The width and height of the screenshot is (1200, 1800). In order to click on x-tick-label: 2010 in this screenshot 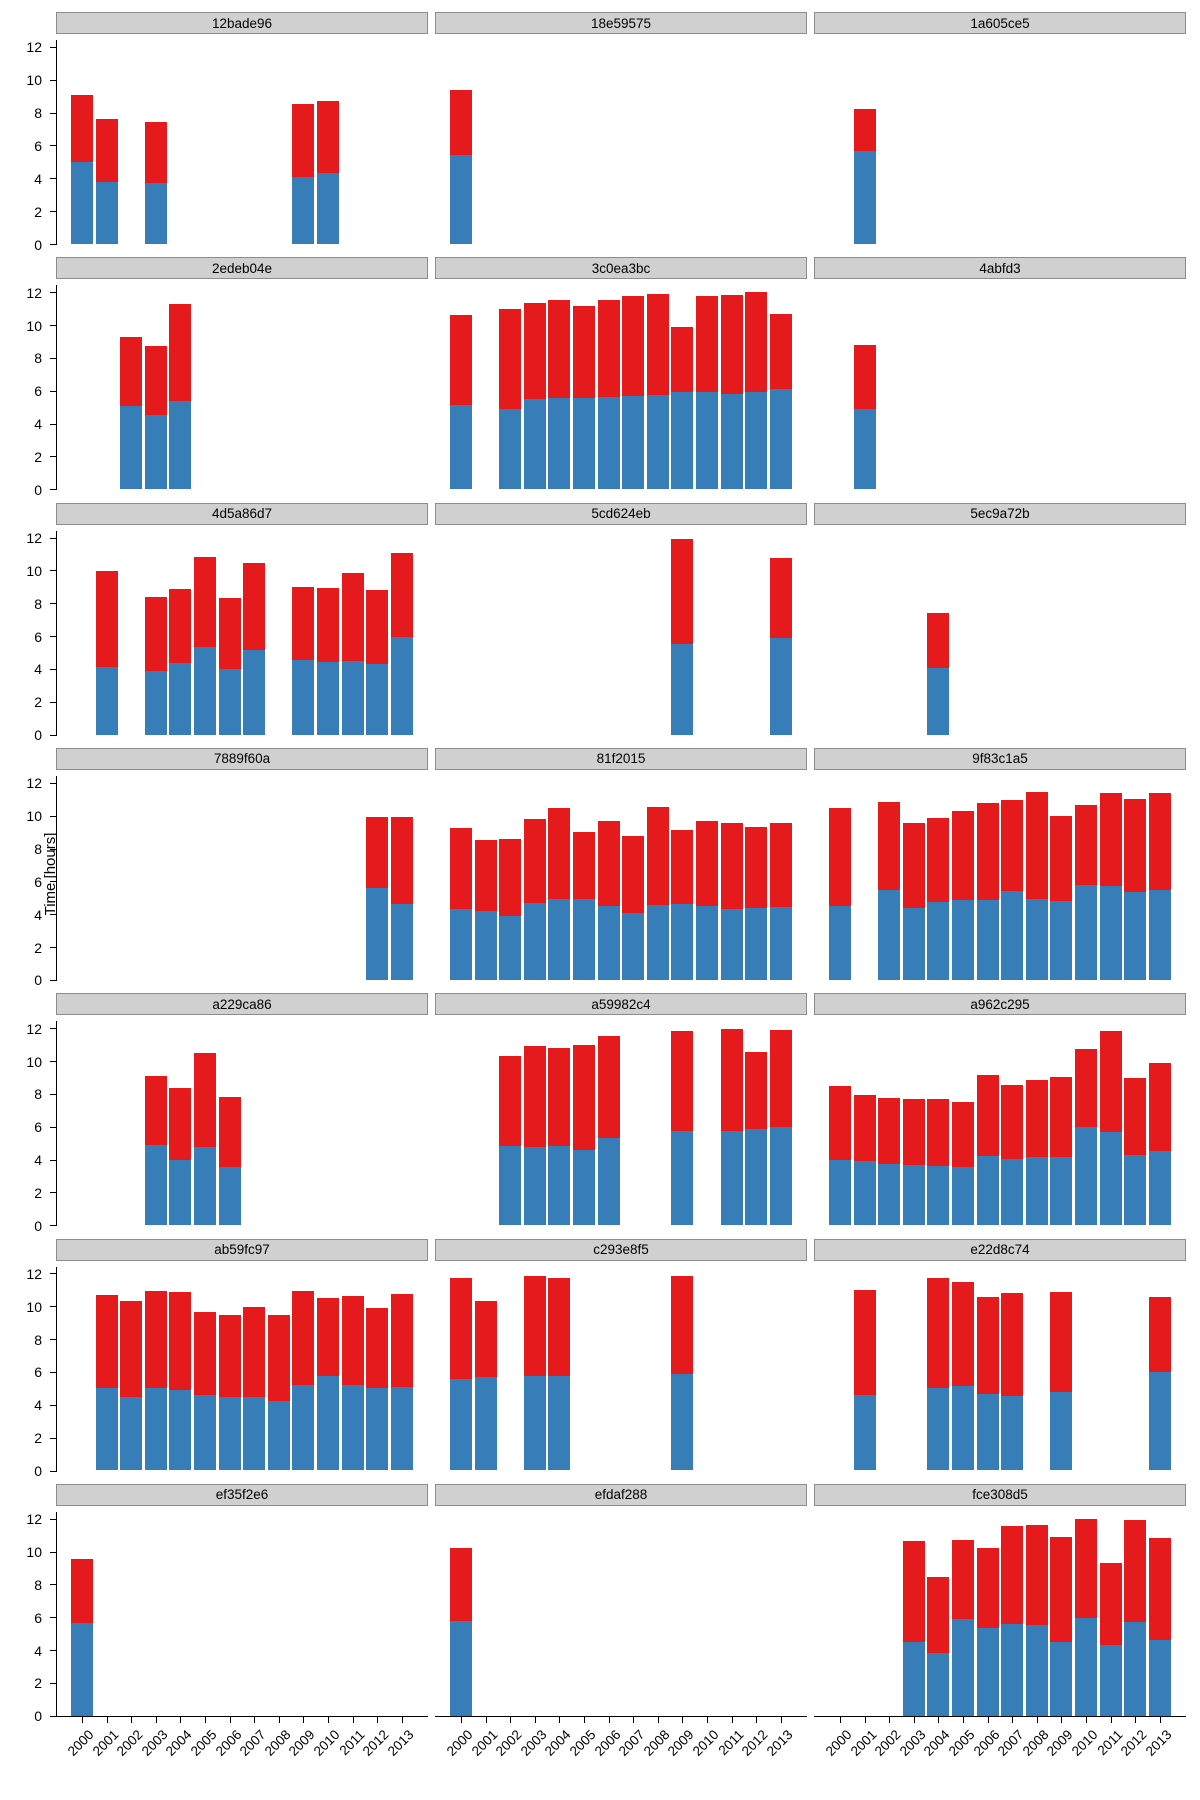, I will do `click(326, 1742)`.